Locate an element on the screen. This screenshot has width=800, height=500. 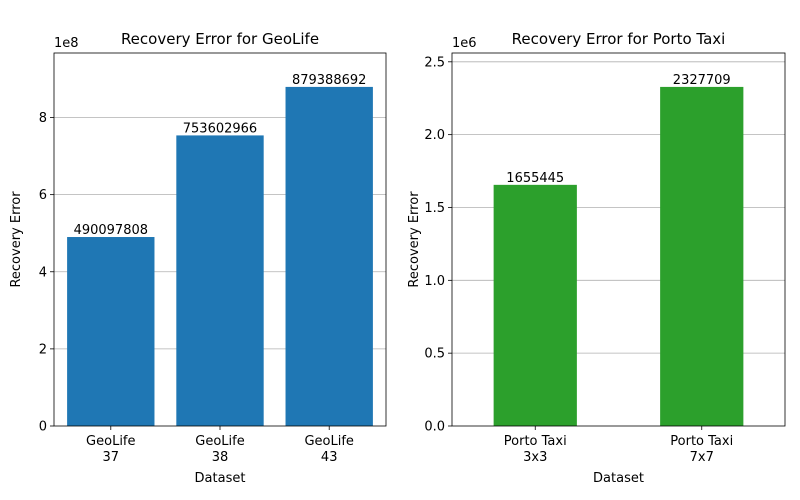
data-label-2: 753602966 is located at coordinates (220, 128).